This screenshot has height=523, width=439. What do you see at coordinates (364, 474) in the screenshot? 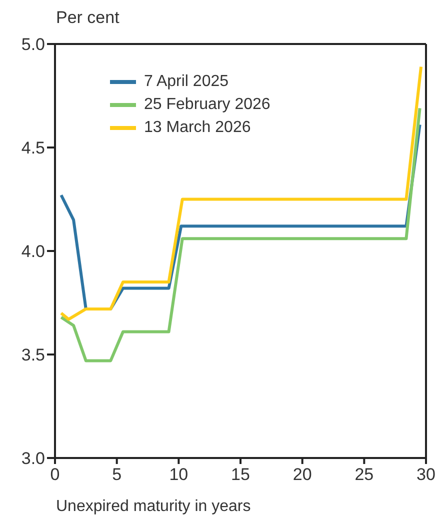
I see `x-tick-label: 25` at bounding box center [364, 474].